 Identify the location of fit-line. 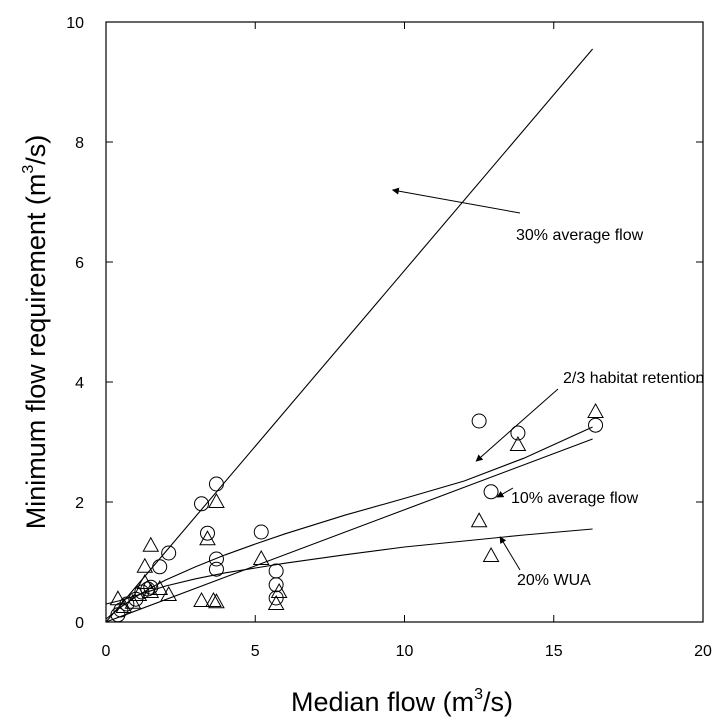
(349, 566).